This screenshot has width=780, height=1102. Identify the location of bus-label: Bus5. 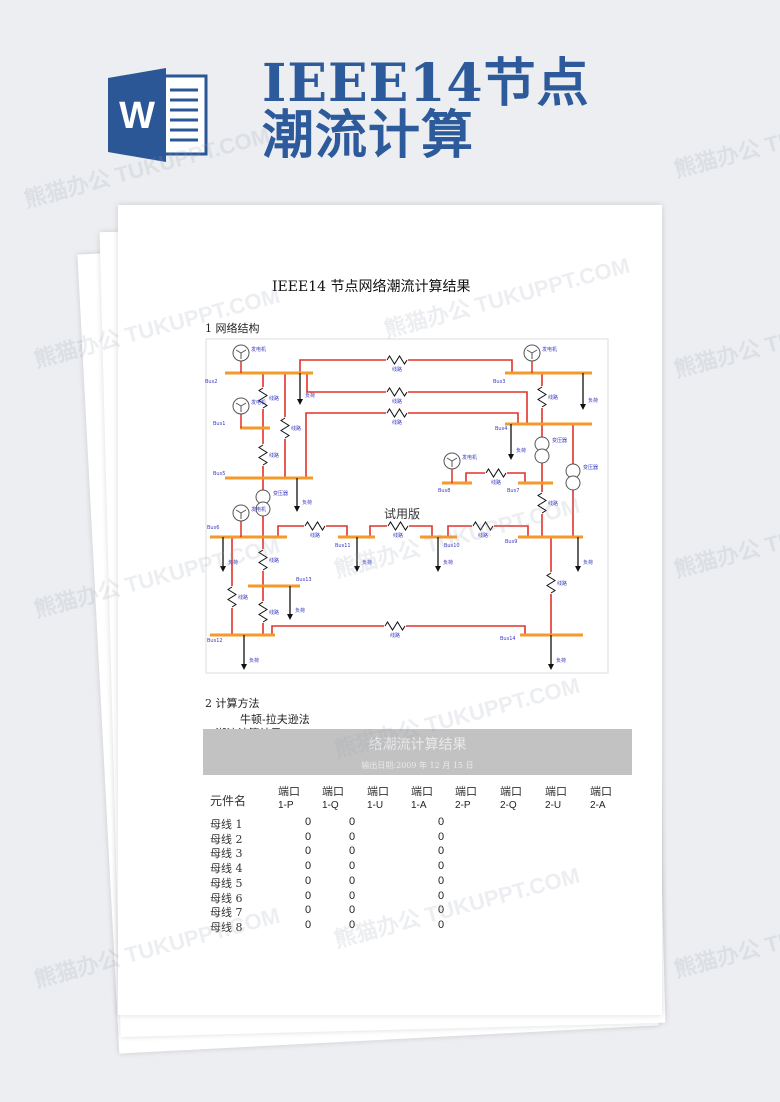
(219, 474).